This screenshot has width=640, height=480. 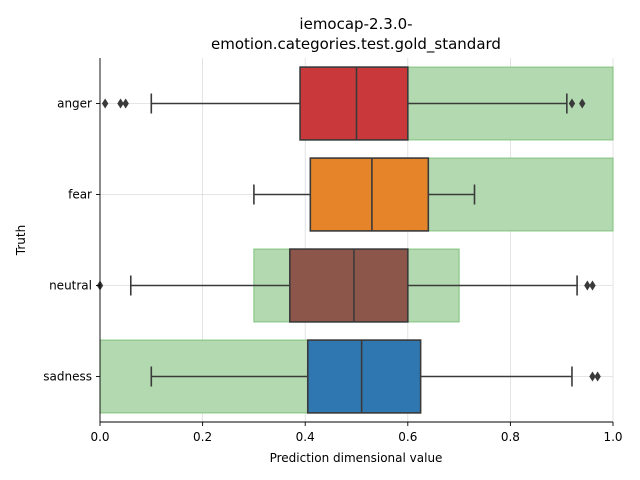 What do you see at coordinates (407, 437) in the screenshot?
I see `x-tick-label-3: 0.6` at bounding box center [407, 437].